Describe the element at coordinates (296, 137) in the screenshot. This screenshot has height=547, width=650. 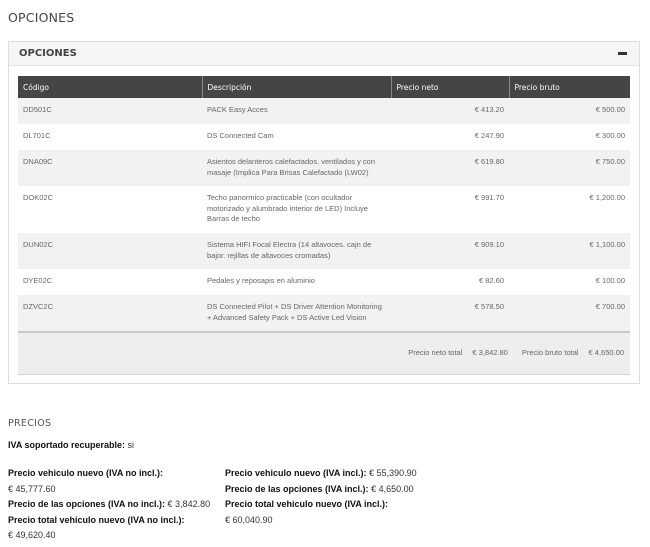
I see `option-description: DS Connected Cam` at that location.